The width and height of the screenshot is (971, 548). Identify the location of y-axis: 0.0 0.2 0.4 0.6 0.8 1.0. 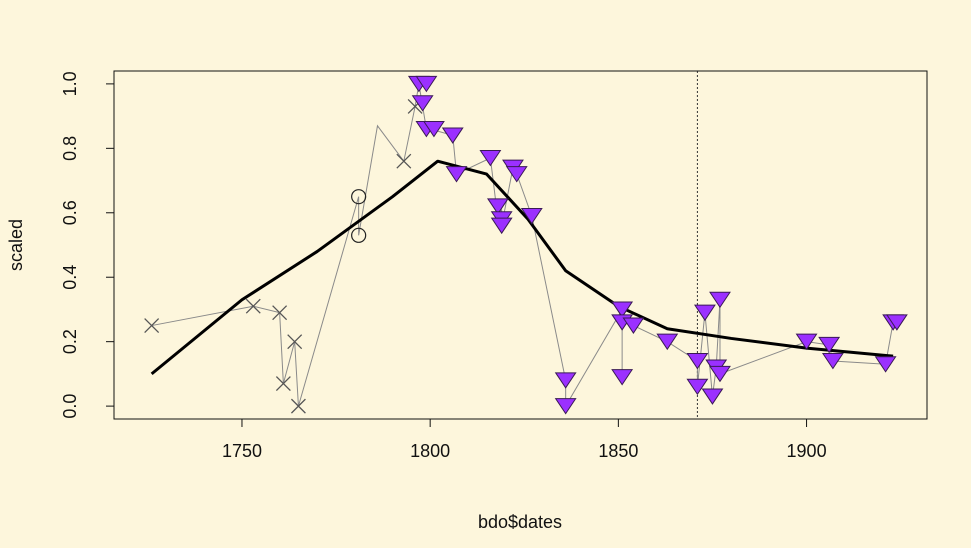
(87, 245).